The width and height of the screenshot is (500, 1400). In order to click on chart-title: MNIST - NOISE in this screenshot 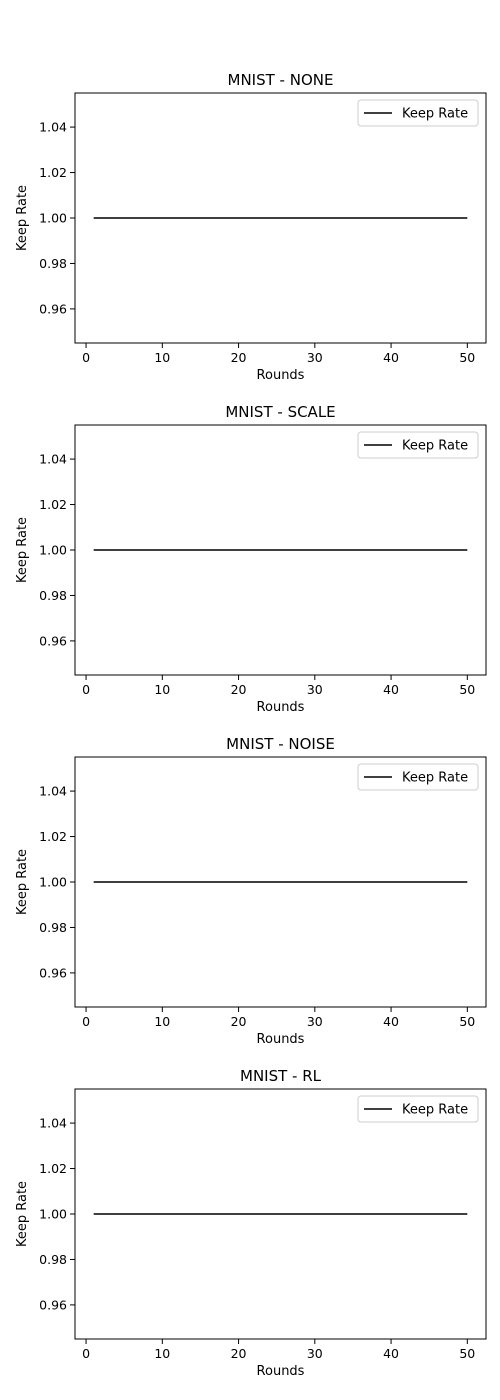, I will do `click(280, 744)`.